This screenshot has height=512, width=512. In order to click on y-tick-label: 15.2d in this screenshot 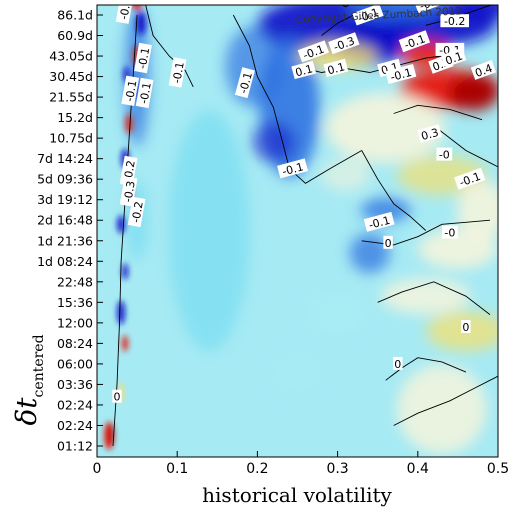, I will do `click(75, 117)`.